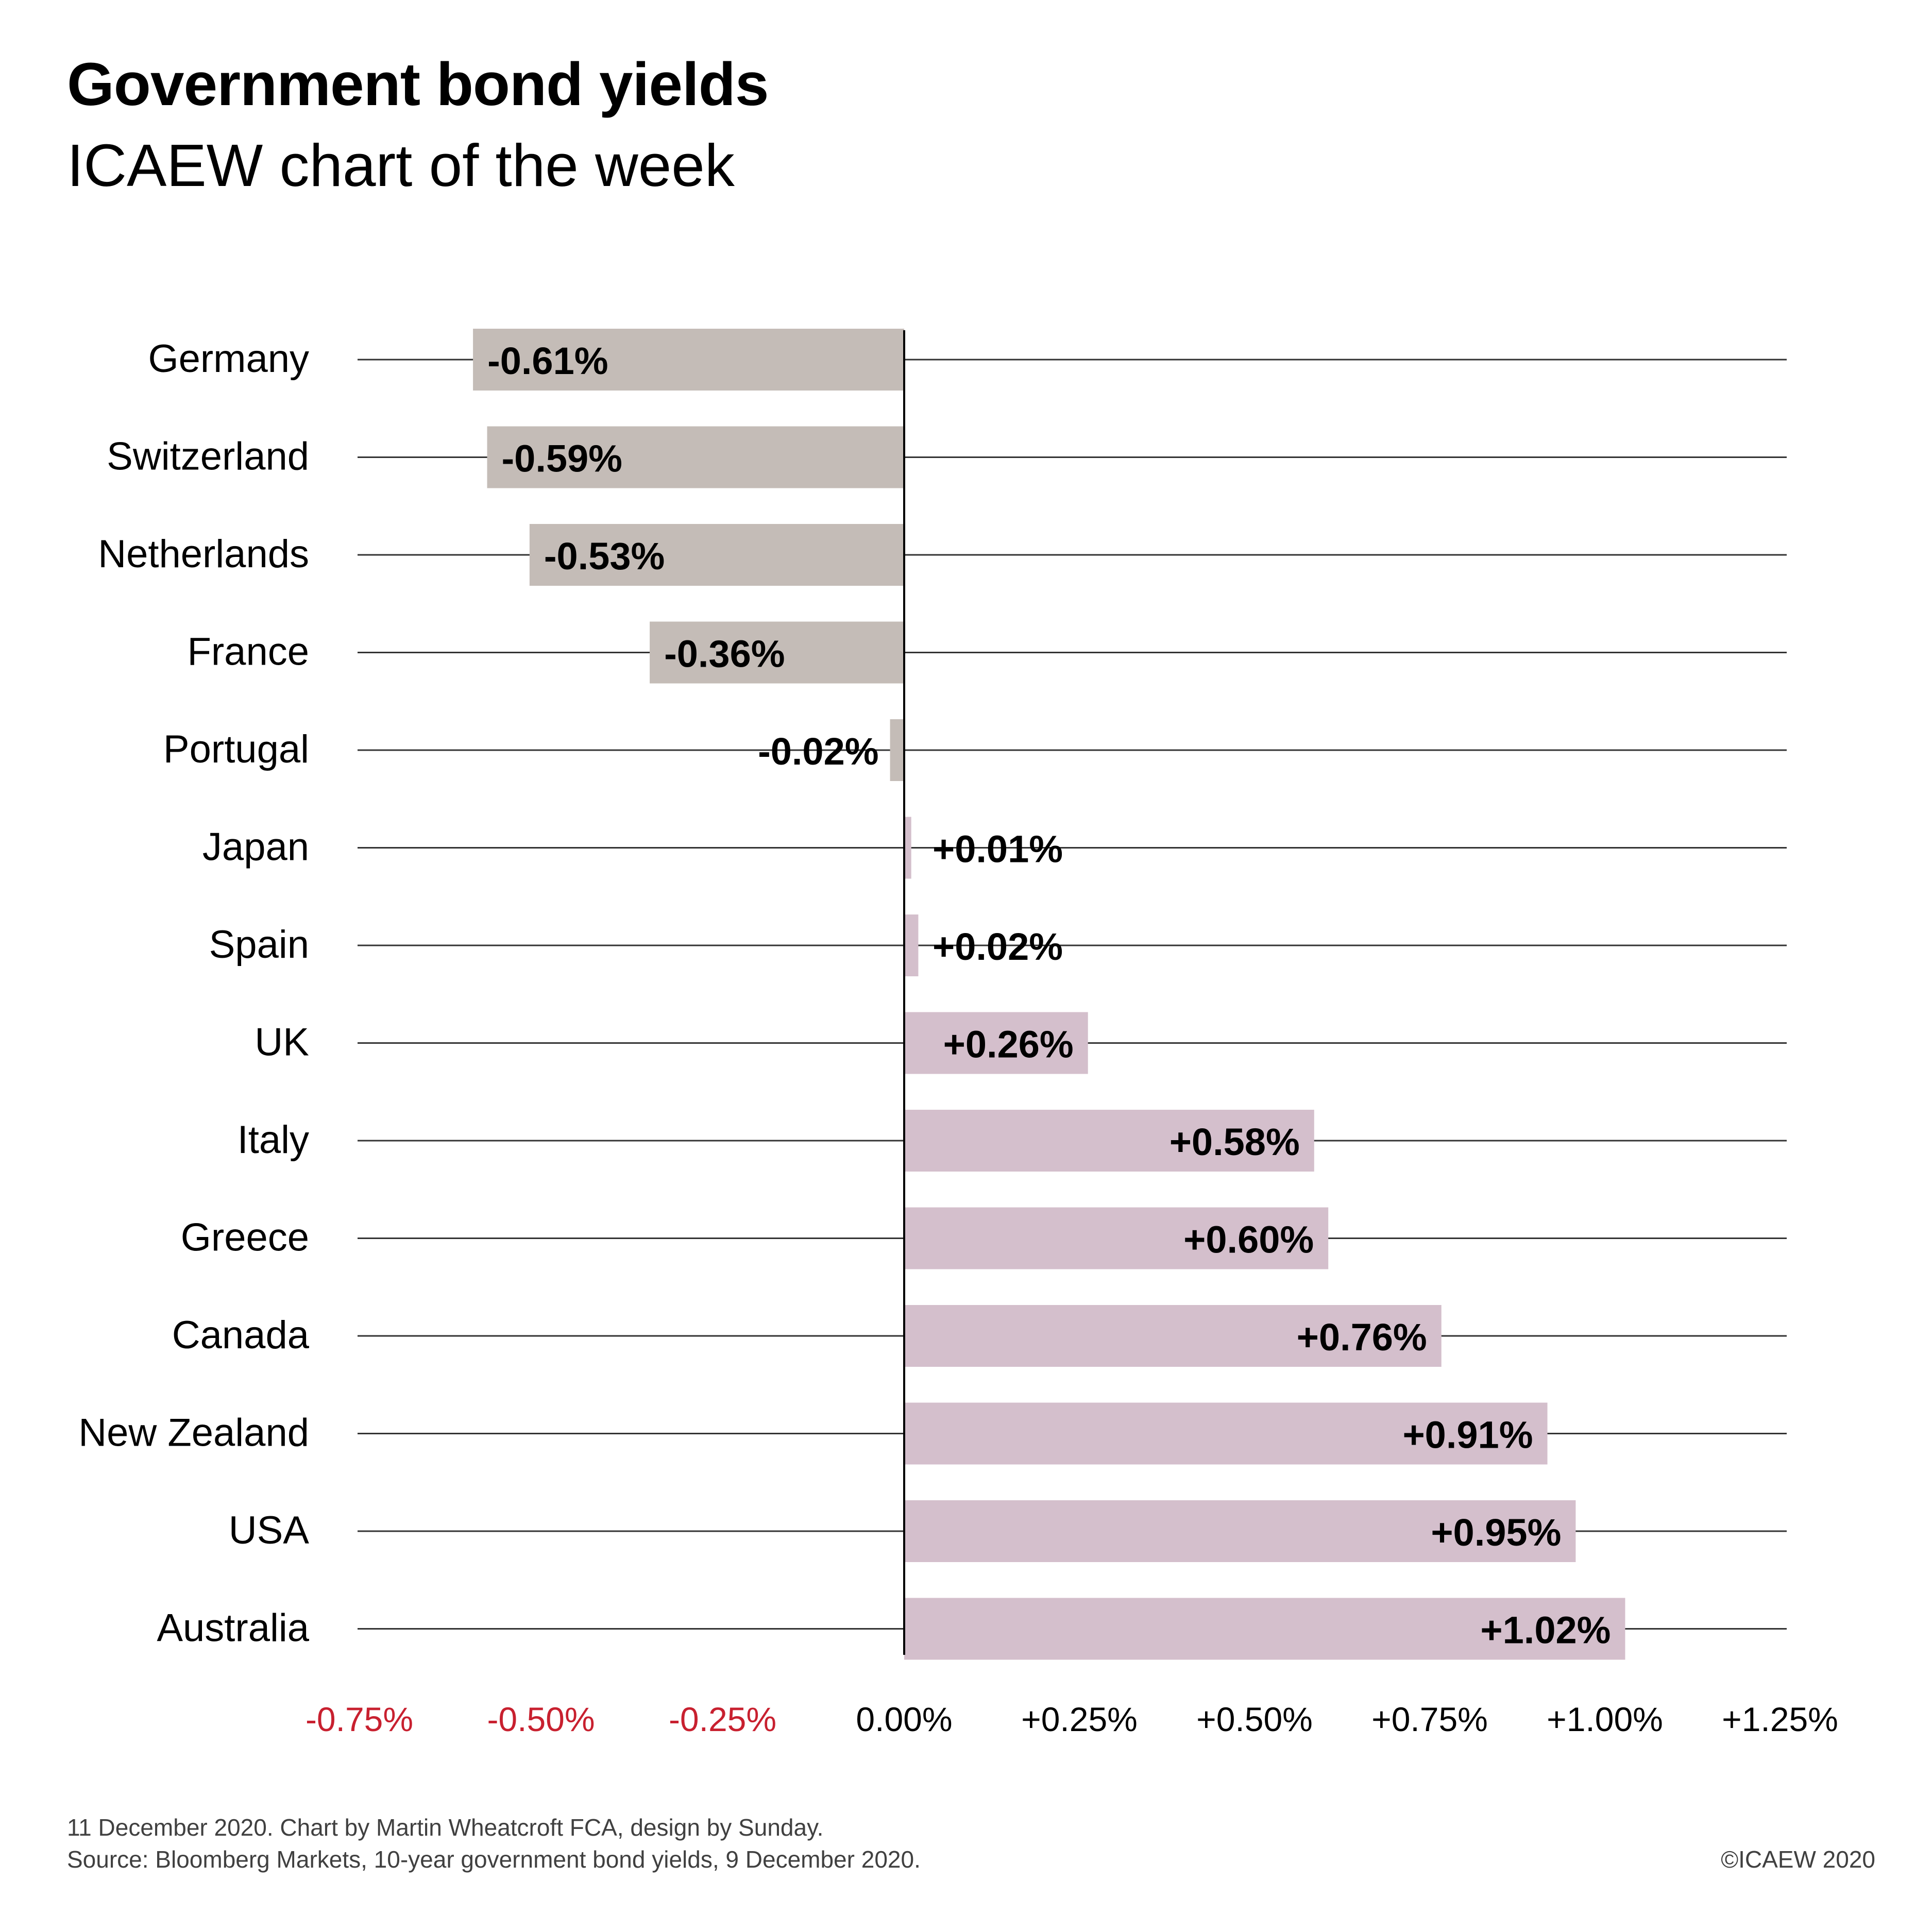  I want to click on data-label: -0.61%, so click(548, 361).